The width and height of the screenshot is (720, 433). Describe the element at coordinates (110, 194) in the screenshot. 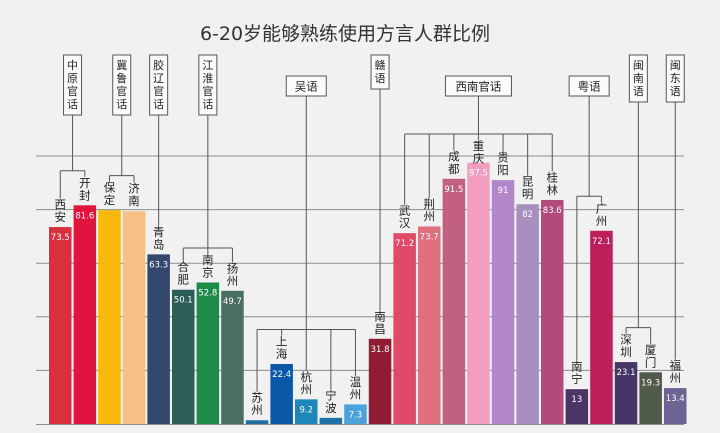

I see `category-label: 保定` at that location.